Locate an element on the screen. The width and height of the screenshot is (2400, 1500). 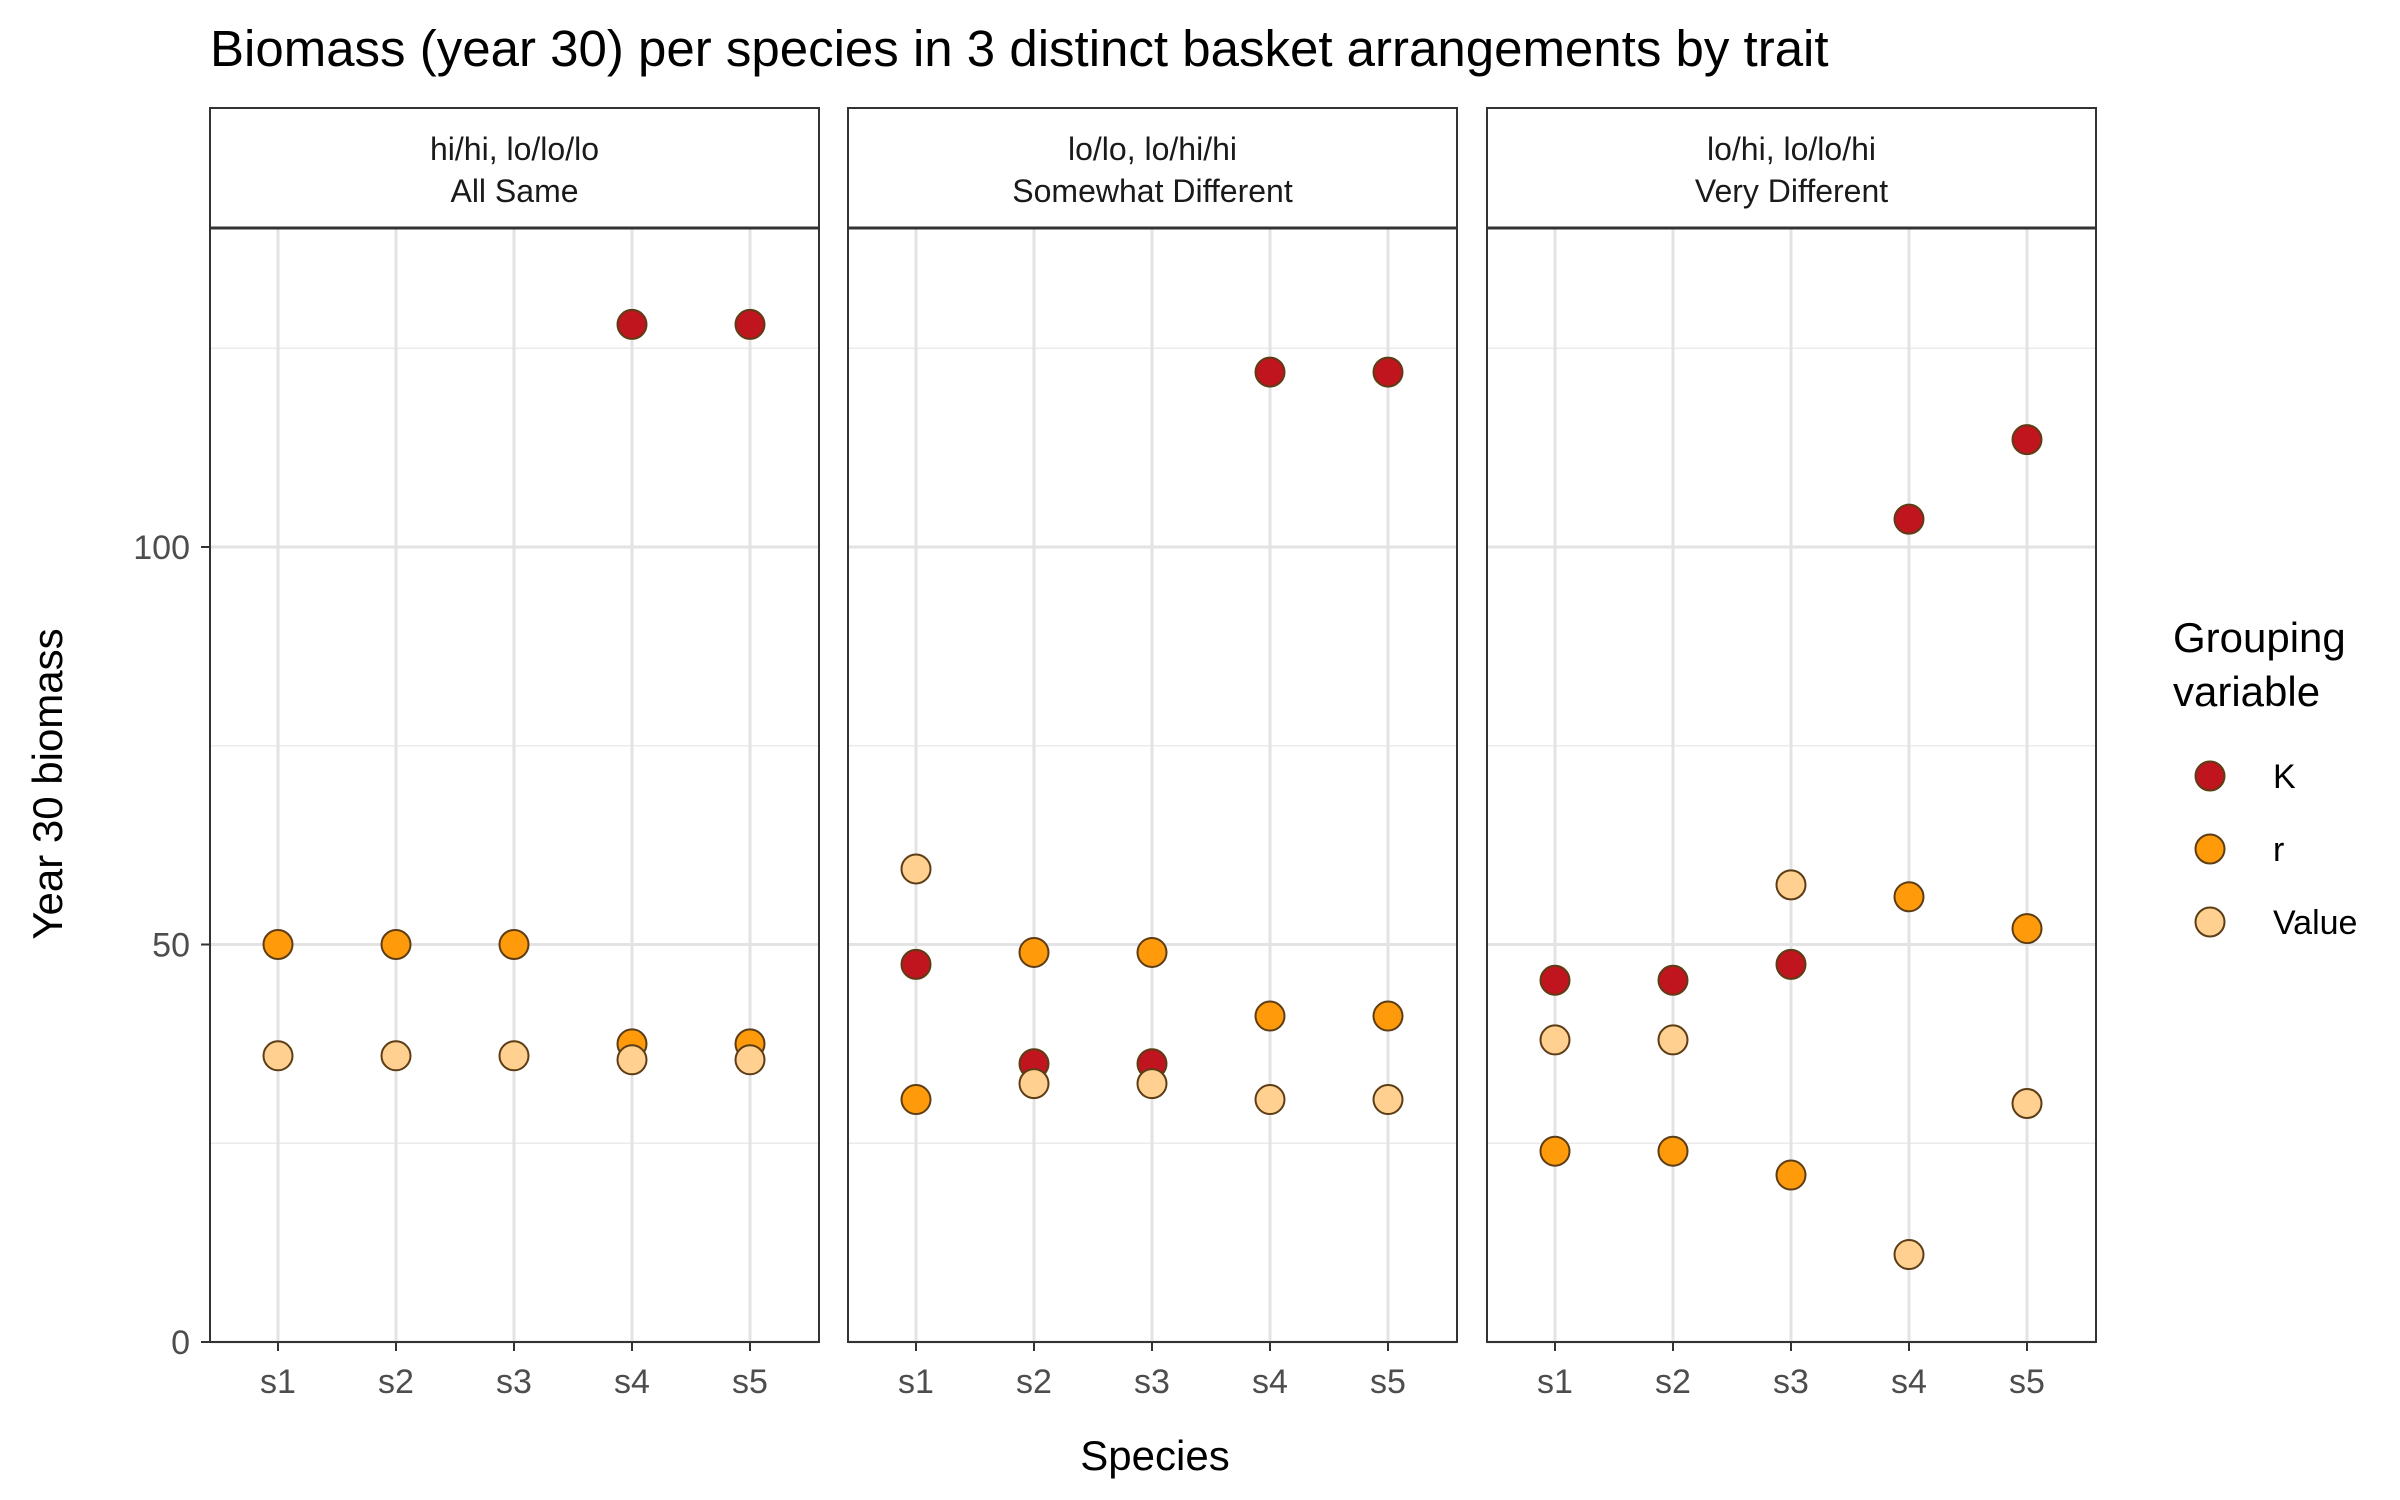
y-axis-title: Year 30 biomass is located at coordinates (47, 783).